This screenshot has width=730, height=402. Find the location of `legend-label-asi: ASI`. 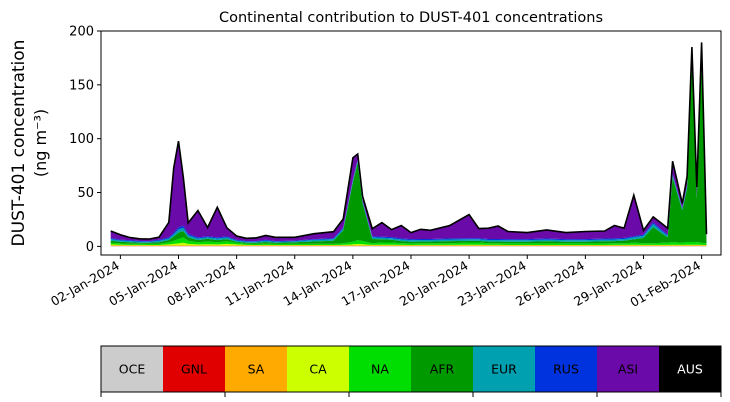

legend-label-asi: ASI is located at coordinates (628, 369).